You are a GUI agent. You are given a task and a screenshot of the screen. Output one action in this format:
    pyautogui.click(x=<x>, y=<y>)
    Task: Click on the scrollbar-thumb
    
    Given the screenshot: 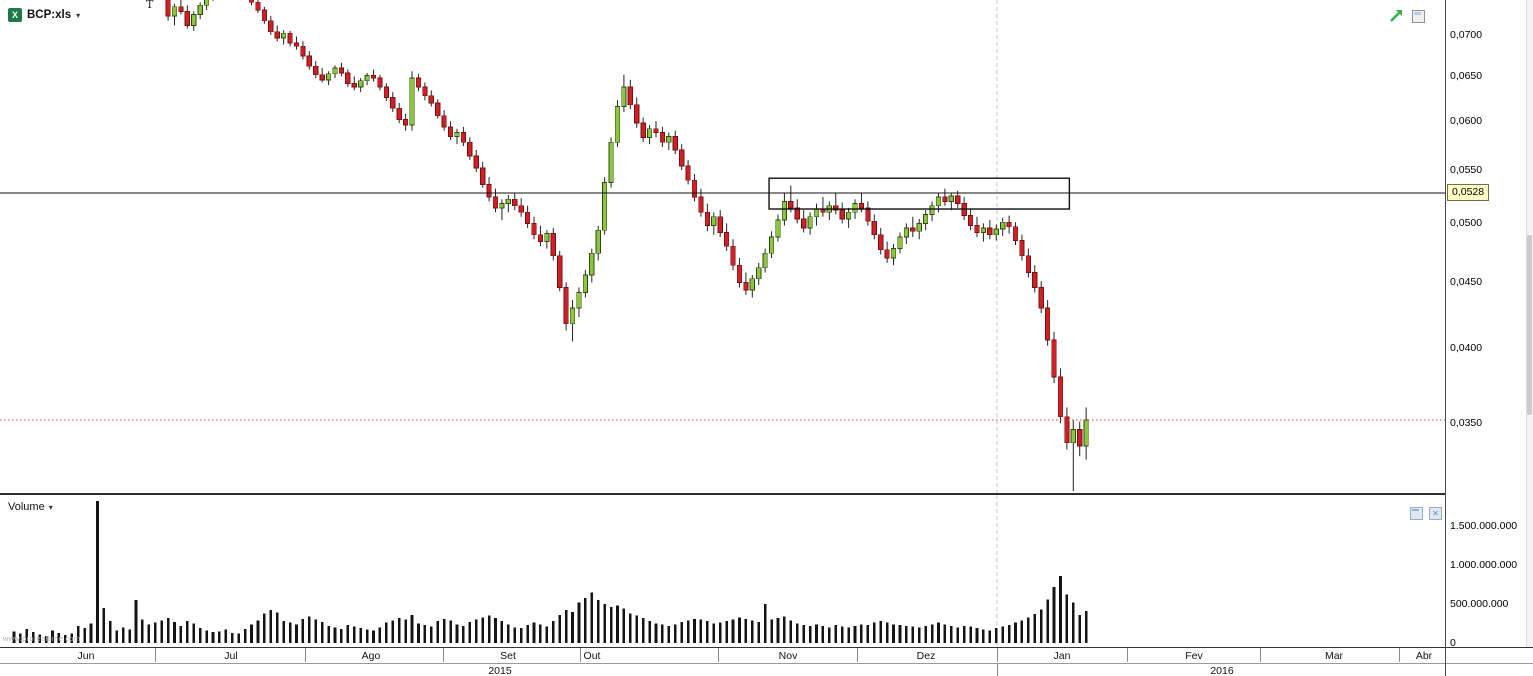 What is the action you would take?
    pyautogui.click(x=1529, y=325)
    